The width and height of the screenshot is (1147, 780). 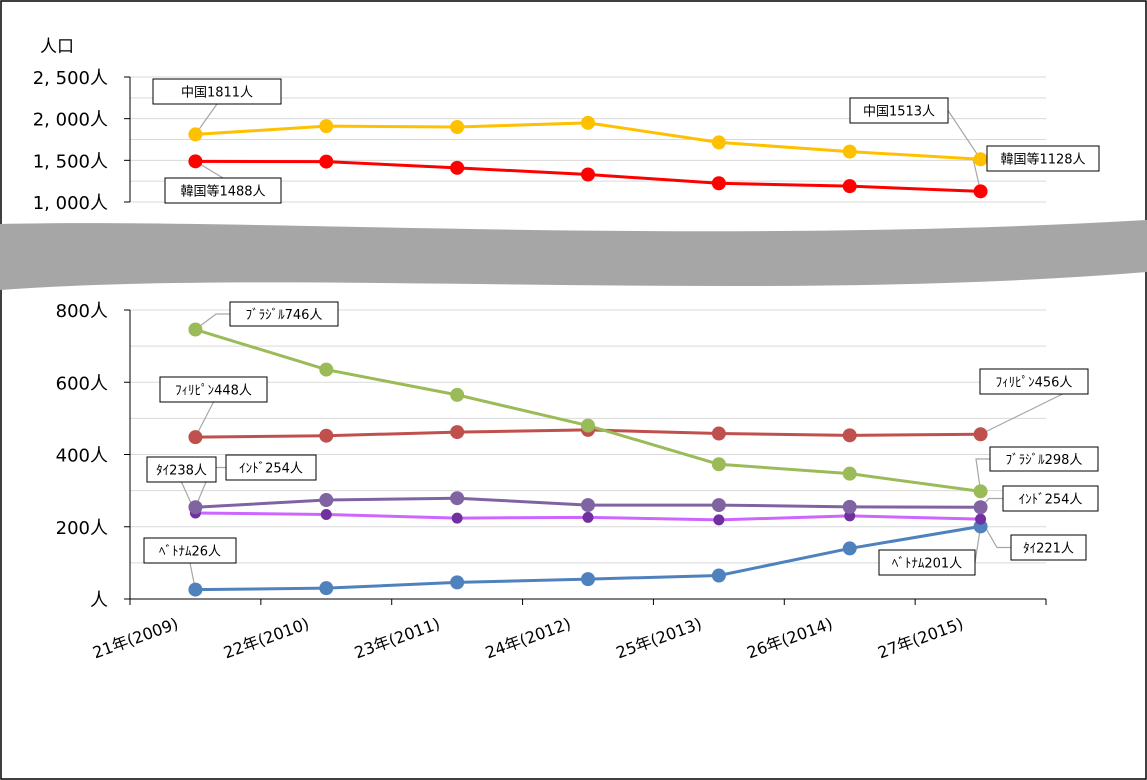 I want to click on data-label: ﾀｲ221人, so click(x=1048, y=549).